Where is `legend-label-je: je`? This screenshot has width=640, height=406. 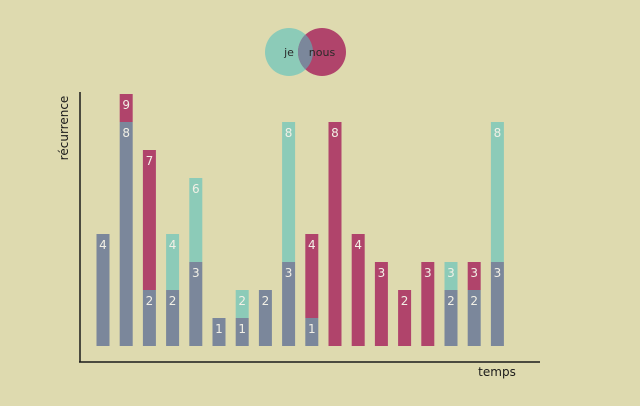 legend-label-je: je is located at coordinates (288, 52).